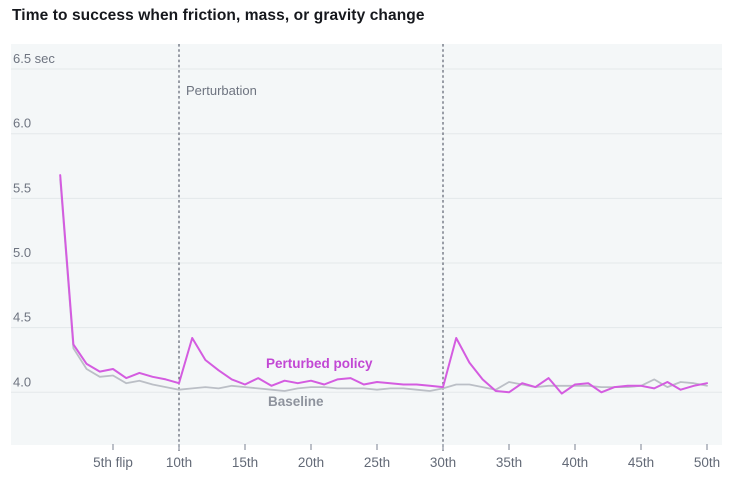  I want to click on x-axis-tick-label: 45th, so click(641, 462).